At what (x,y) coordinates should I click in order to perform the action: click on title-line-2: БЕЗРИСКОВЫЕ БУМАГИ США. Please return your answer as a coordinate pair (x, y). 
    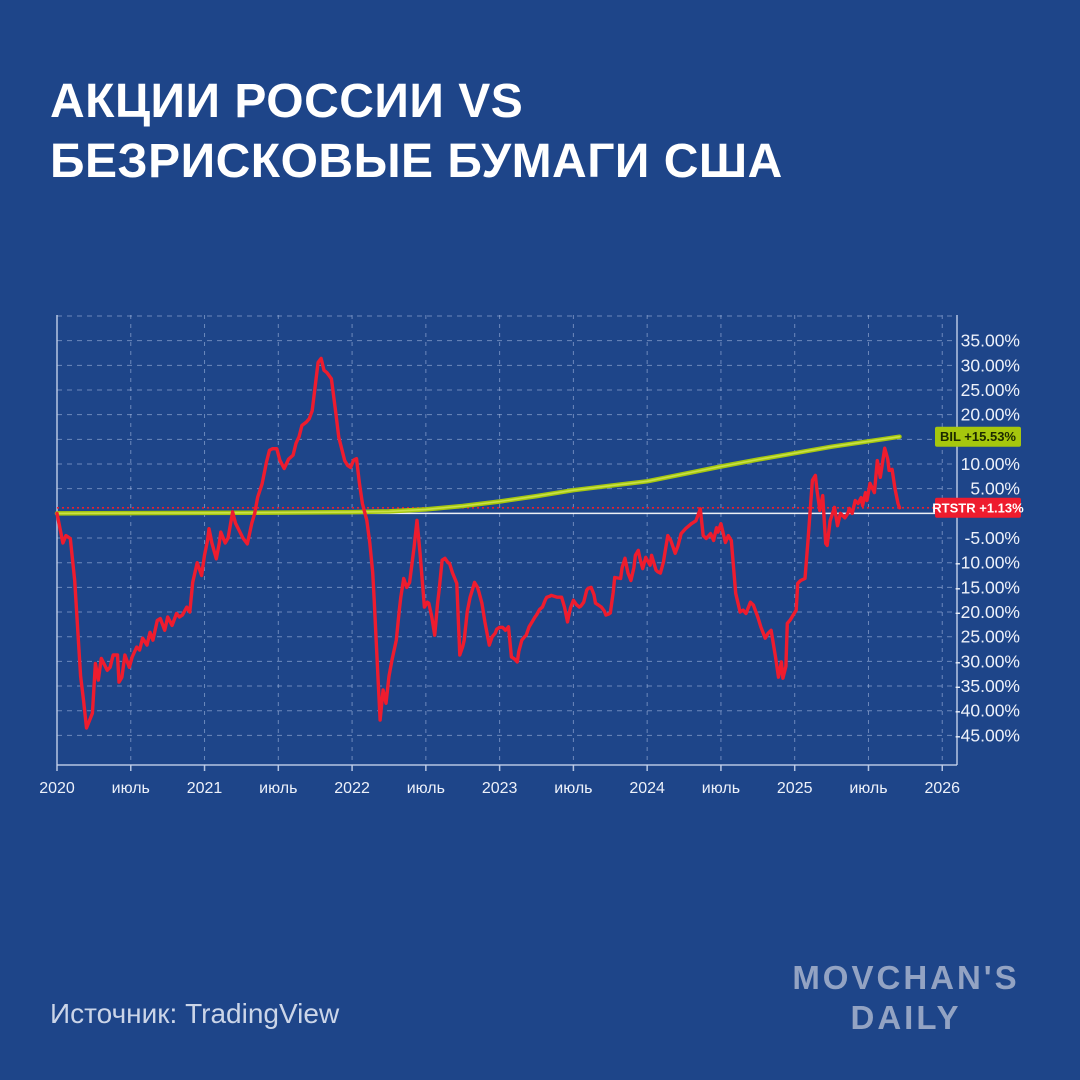
    Looking at the image, I should click on (416, 161).